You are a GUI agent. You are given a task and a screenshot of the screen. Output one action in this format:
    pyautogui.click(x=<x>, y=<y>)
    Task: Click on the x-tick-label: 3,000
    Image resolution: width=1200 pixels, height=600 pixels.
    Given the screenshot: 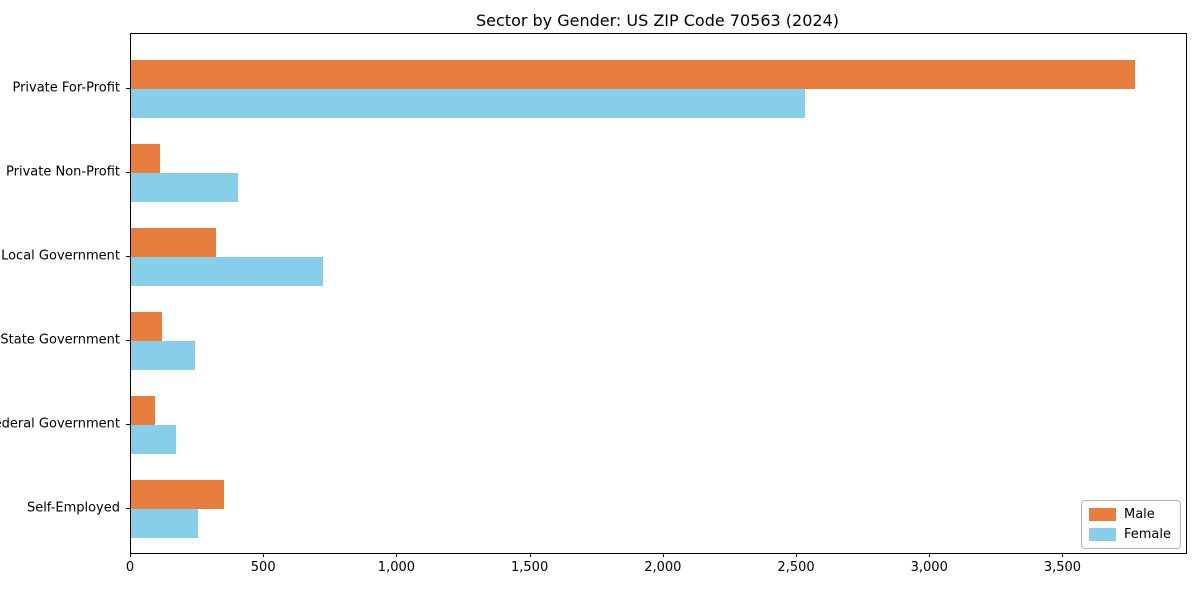 What is the action you would take?
    pyautogui.click(x=929, y=567)
    